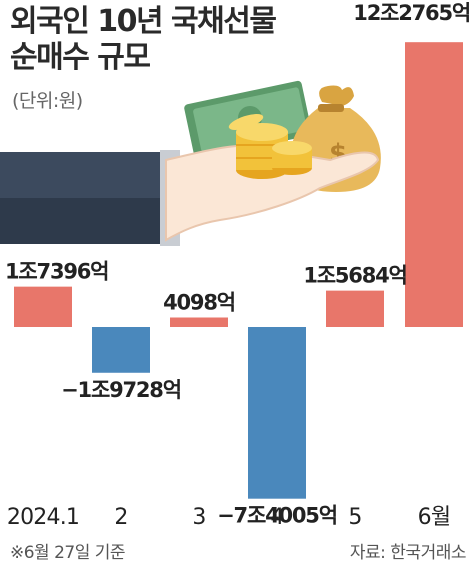  What do you see at coordinates (199, 302) in the screenshot?
I see `data-label-3: 4098억` at bounding box center [199, 302].